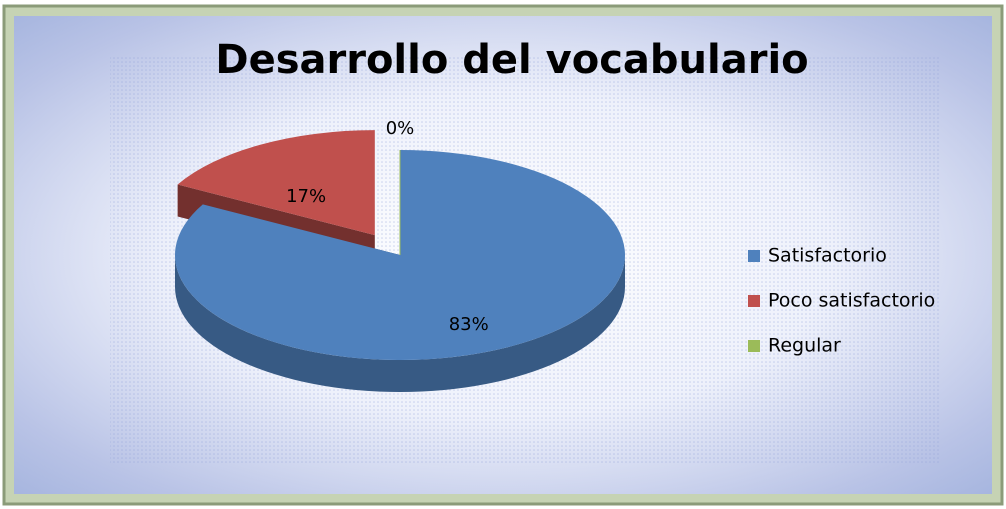 The height and width of the screenshot is (509, 1006). I want to click on pie-slice, so click(276, 183).